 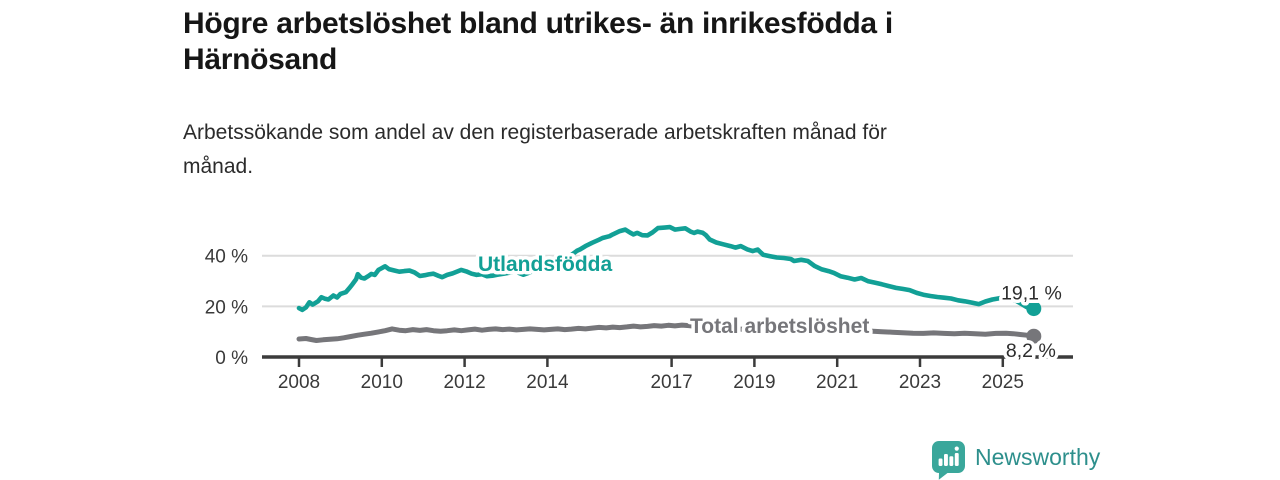 I want to click on series-label-1: Total arbetslöshet, so click(x=779, y=326).